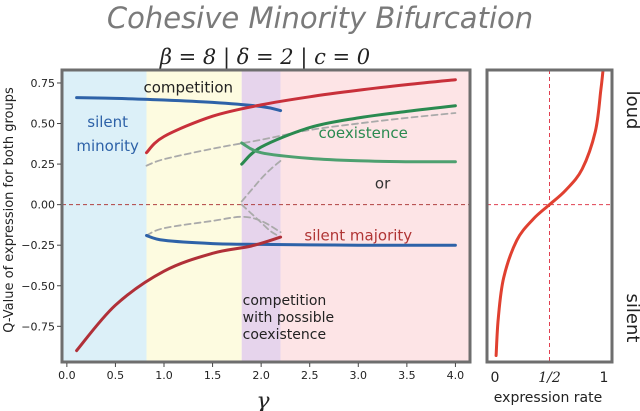  Describe the element at coordinates (116, 375) in the screenshot. I see `x-tick-label-1: 0.5` at that location.